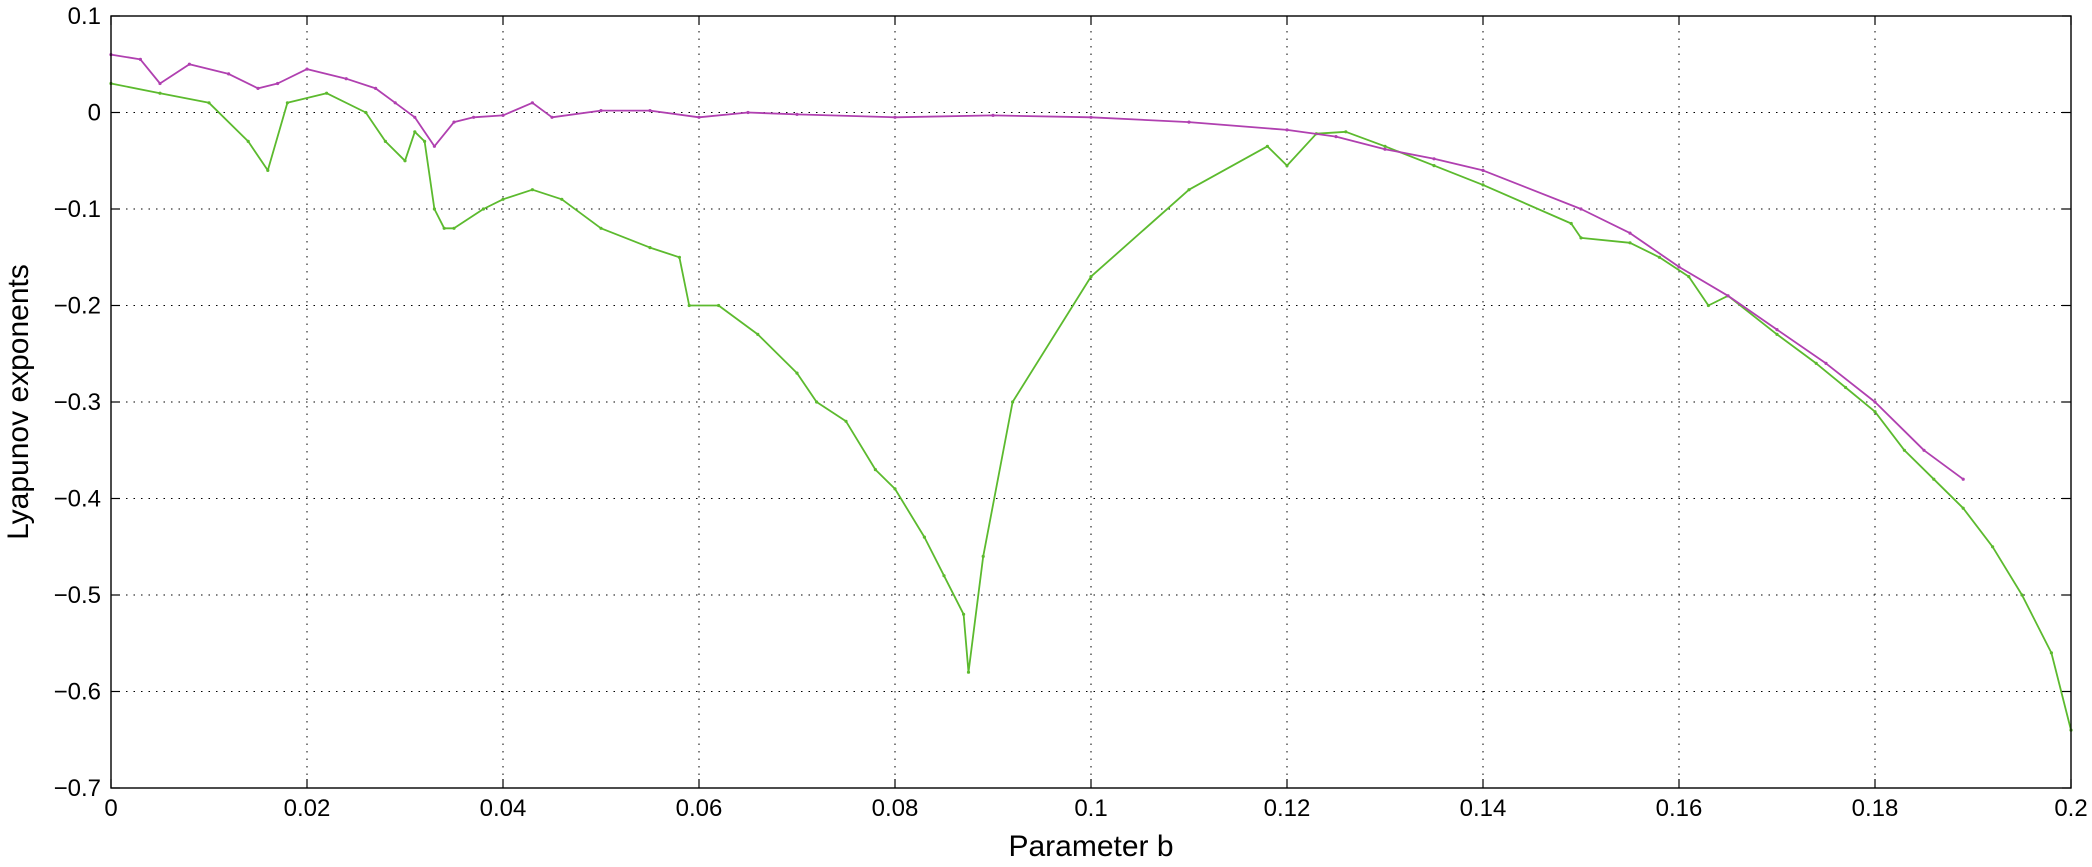  Describe the element at coordinates (77, 209) in the screenshot. I see `y-tick-label: −0.1` at that location.